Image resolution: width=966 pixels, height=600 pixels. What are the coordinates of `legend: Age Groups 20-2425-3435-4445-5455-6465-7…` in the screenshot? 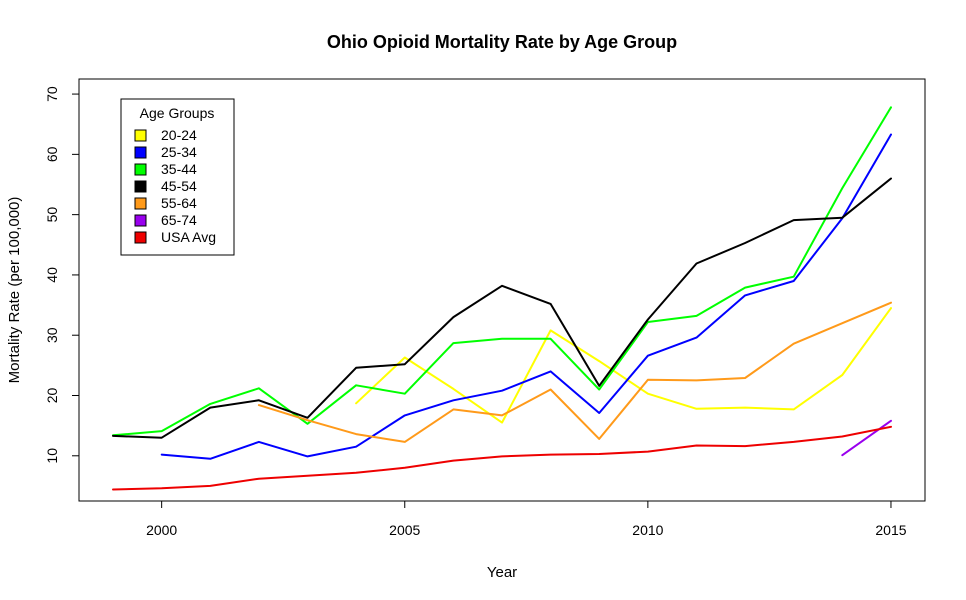 It's located at (177, 177).